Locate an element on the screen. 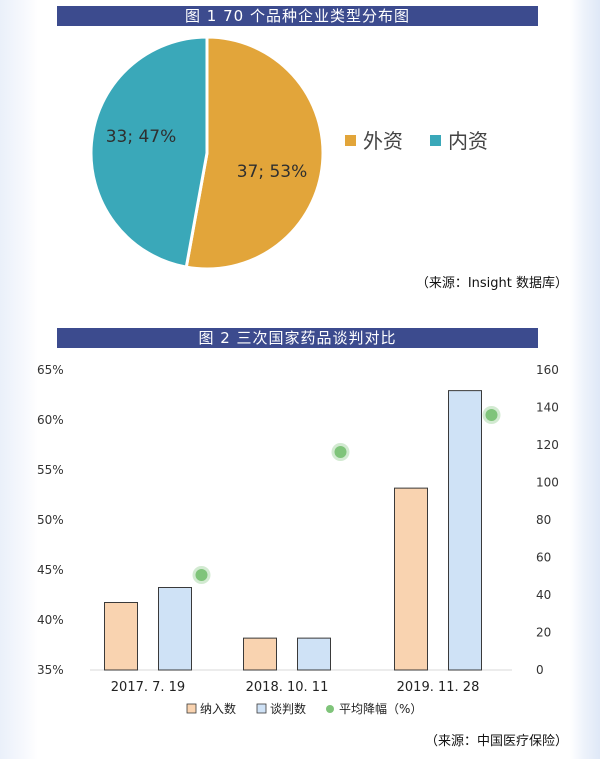 The width and height of the screenshot is (600, 759). category-label: 2019. 11. 28 is located at coordinates (438, 687).